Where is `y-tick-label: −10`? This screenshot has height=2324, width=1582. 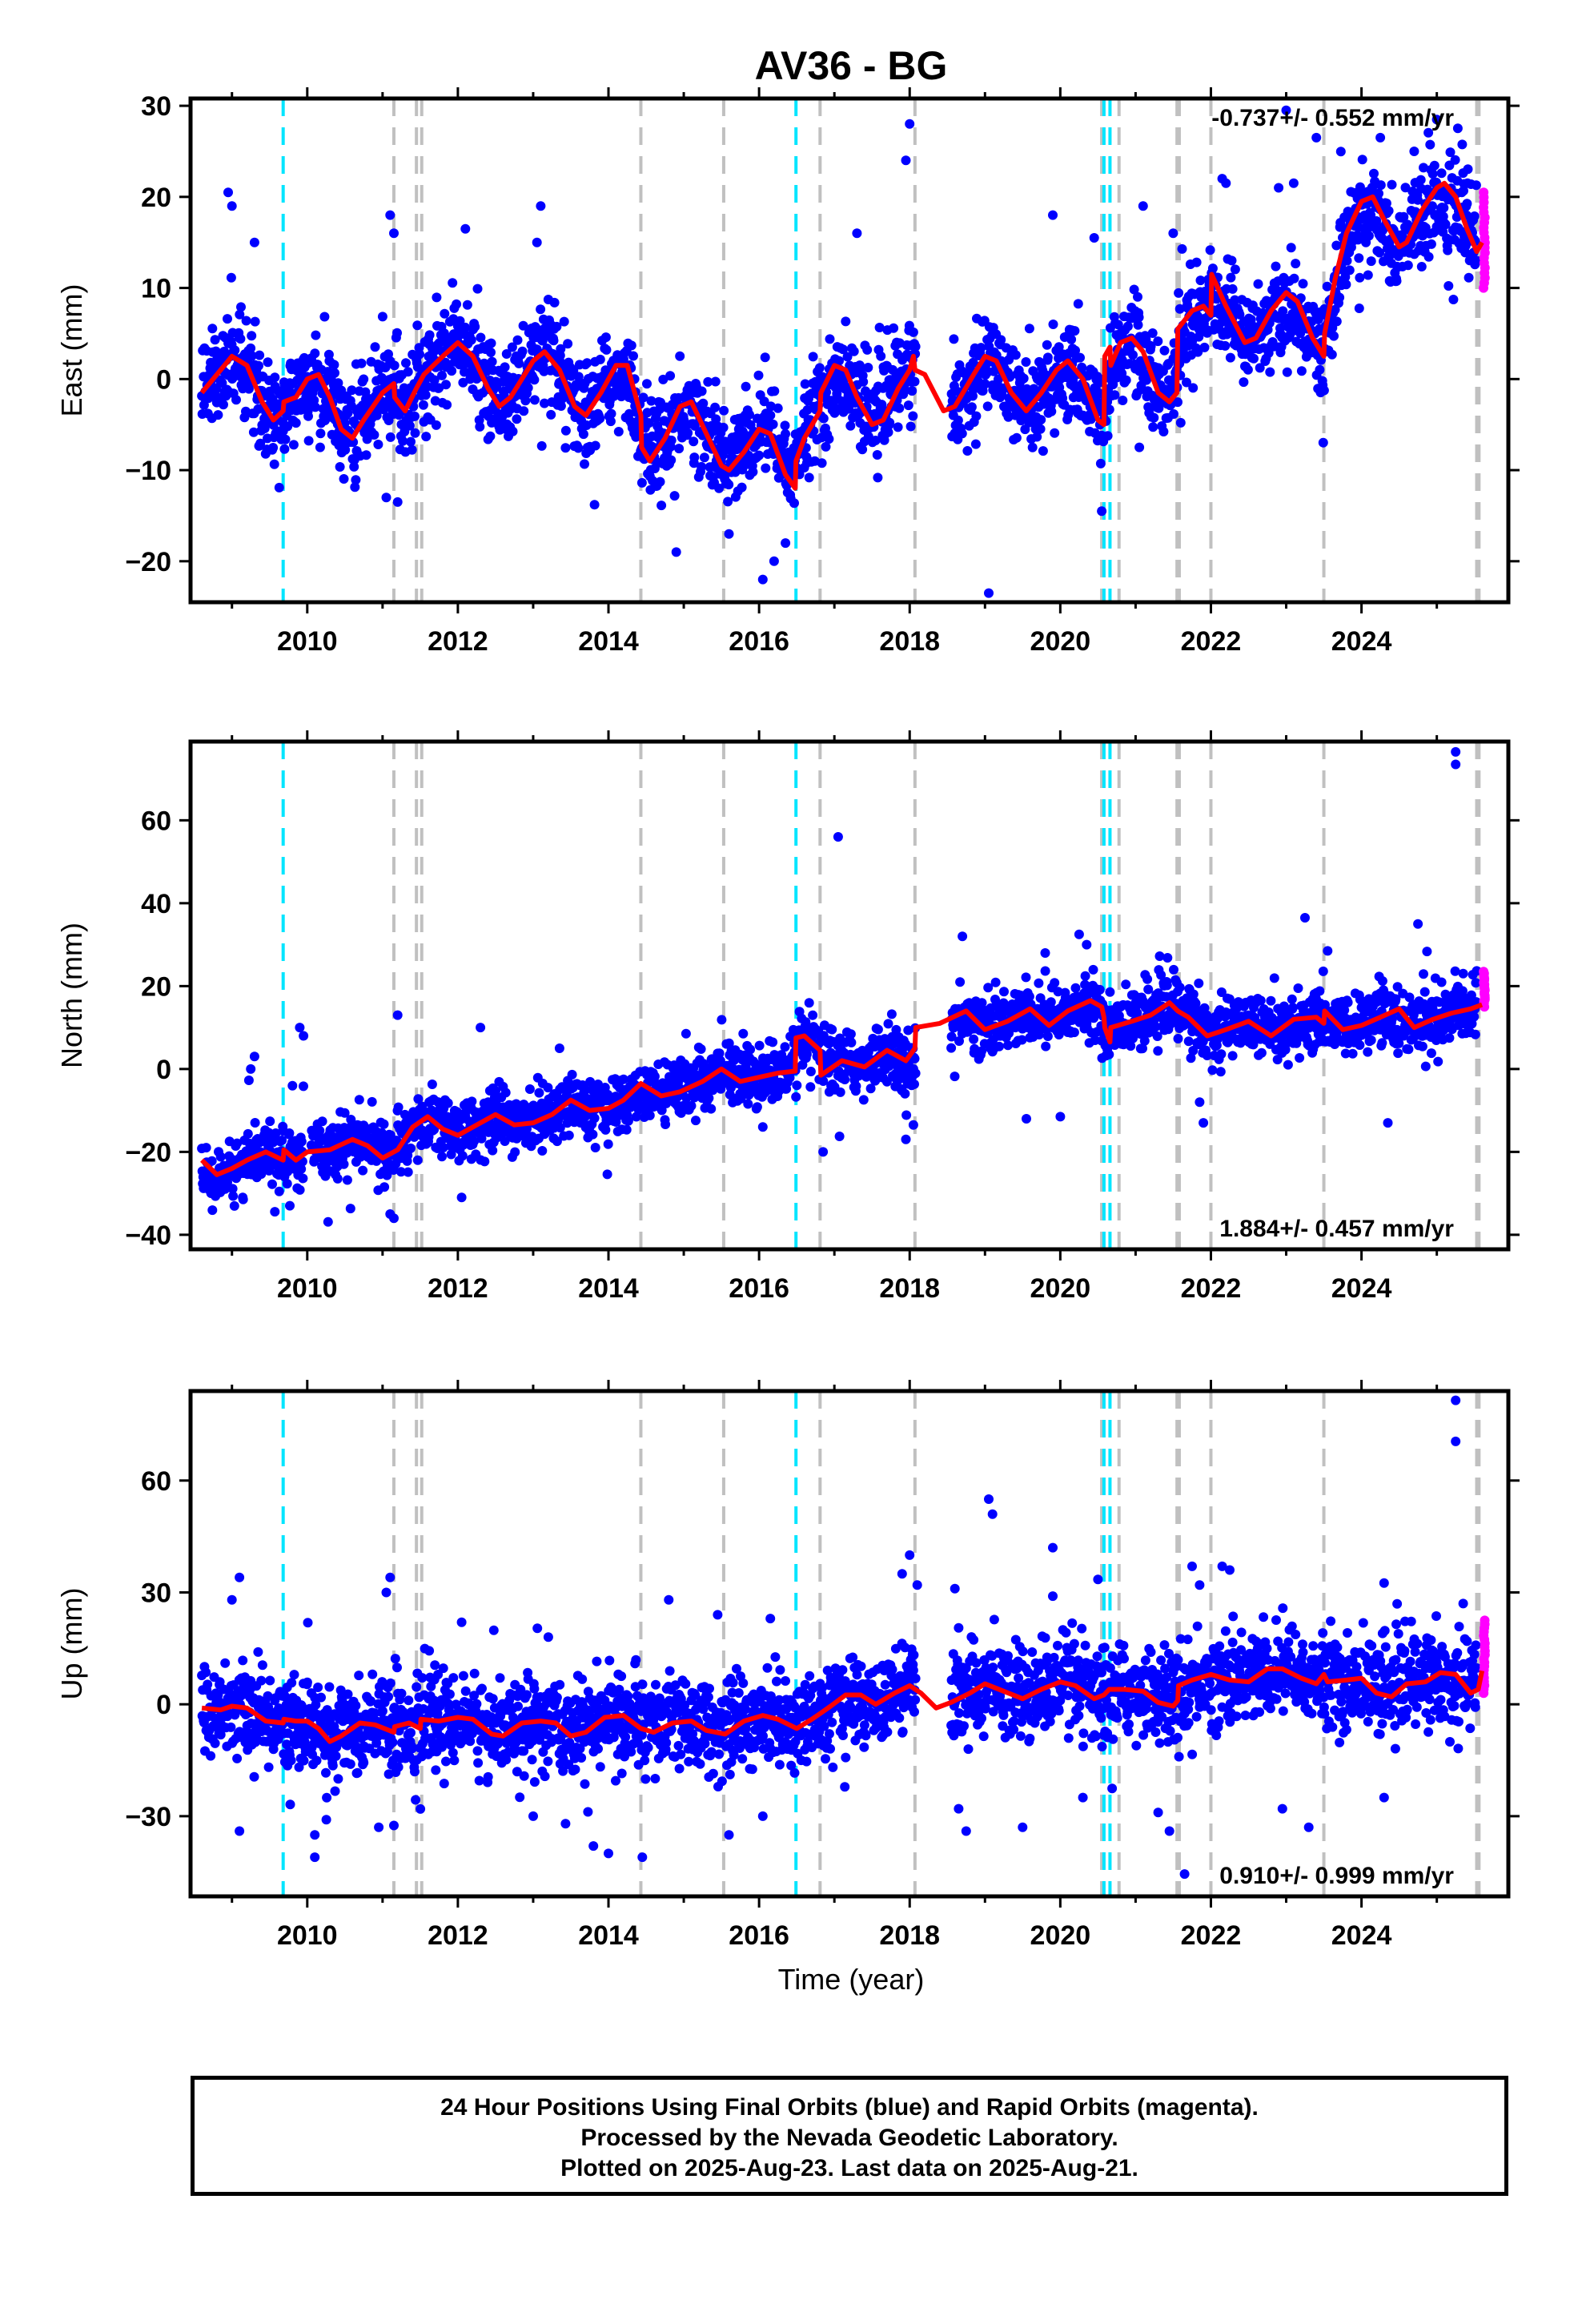 y-tick-label: −10 is located at coordinates (148, 471).